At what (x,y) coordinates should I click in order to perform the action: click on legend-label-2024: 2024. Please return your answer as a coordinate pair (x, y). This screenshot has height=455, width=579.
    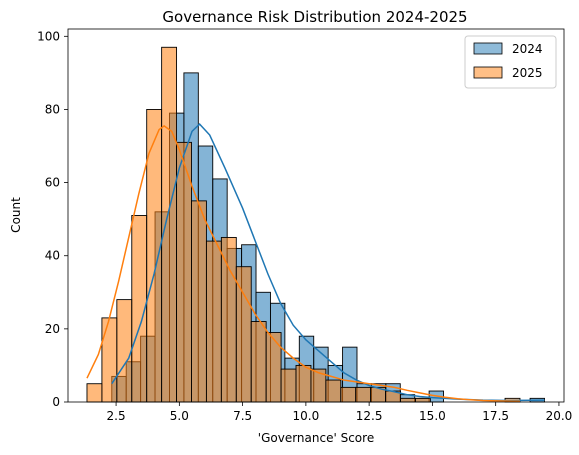
    Looking at the image, I should click on (527, 49).